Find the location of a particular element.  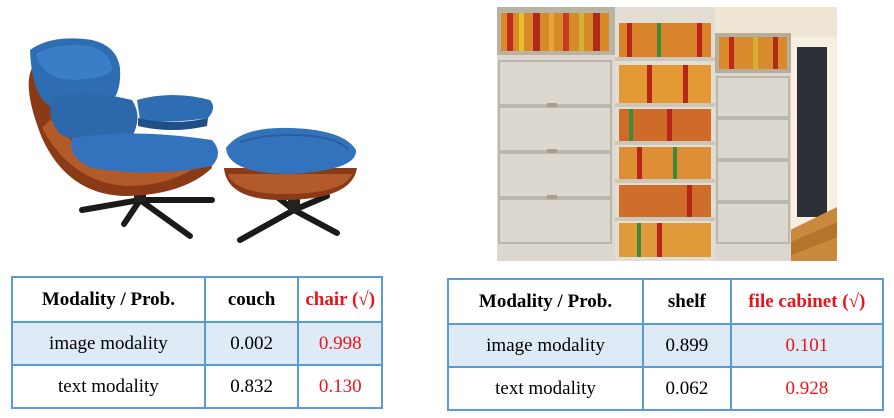

chair-prob: 0.130 is located at coordinates (340, 386).